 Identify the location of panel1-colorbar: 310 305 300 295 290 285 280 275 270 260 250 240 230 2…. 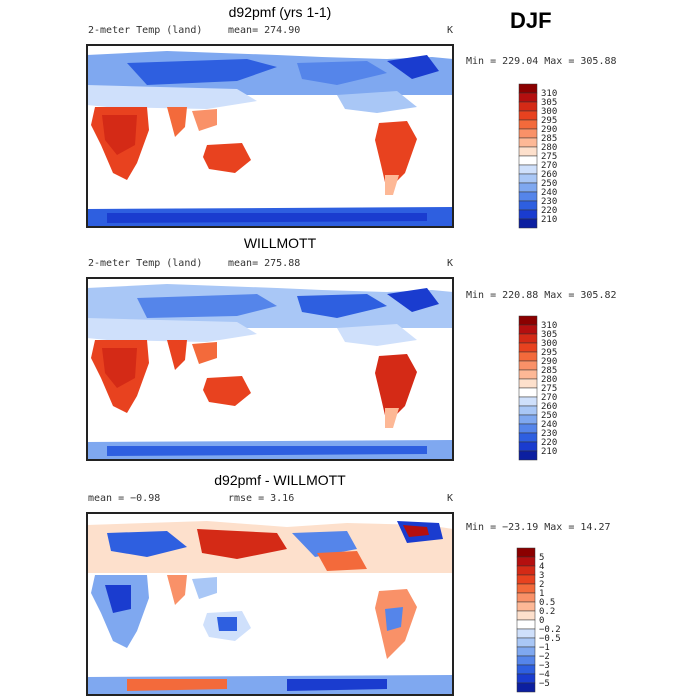
(546, 156).